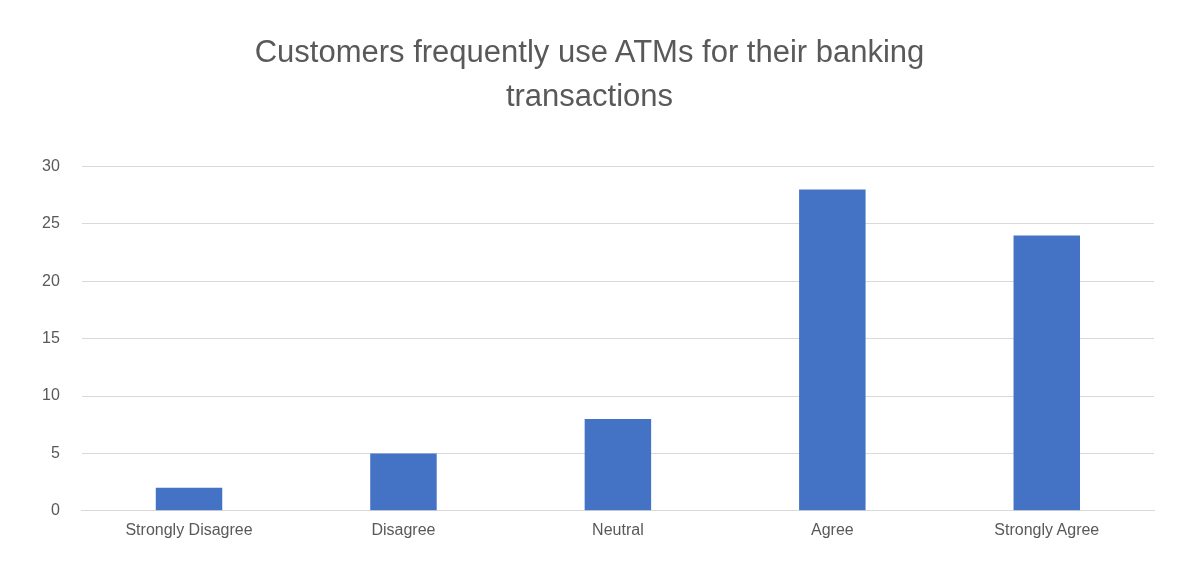  What do you see at coordinates (51, 395) in the screenshot?
I see `y-tick-label: 10` at bounding box center [51, 395].